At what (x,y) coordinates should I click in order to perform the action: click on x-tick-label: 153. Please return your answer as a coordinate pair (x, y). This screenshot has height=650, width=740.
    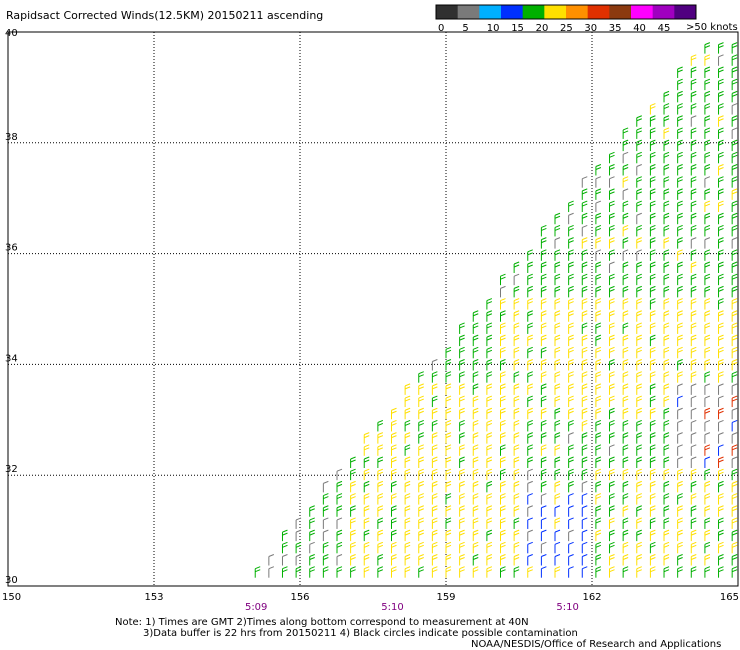
    Looking at the image, I should click on (153, 597).